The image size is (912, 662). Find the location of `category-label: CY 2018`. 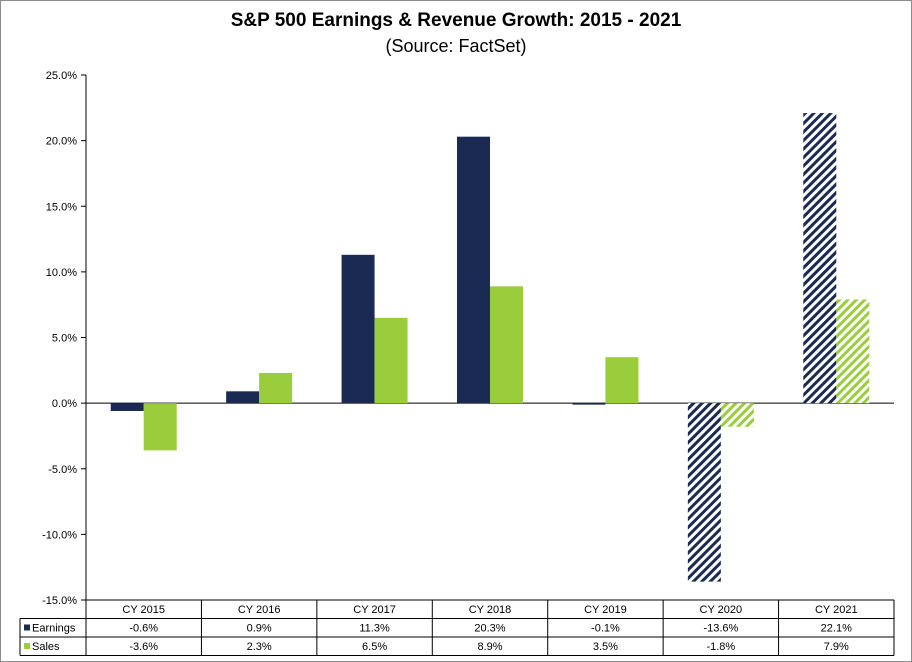

category-label: CY 2018 is located at coordinates (490, 610).